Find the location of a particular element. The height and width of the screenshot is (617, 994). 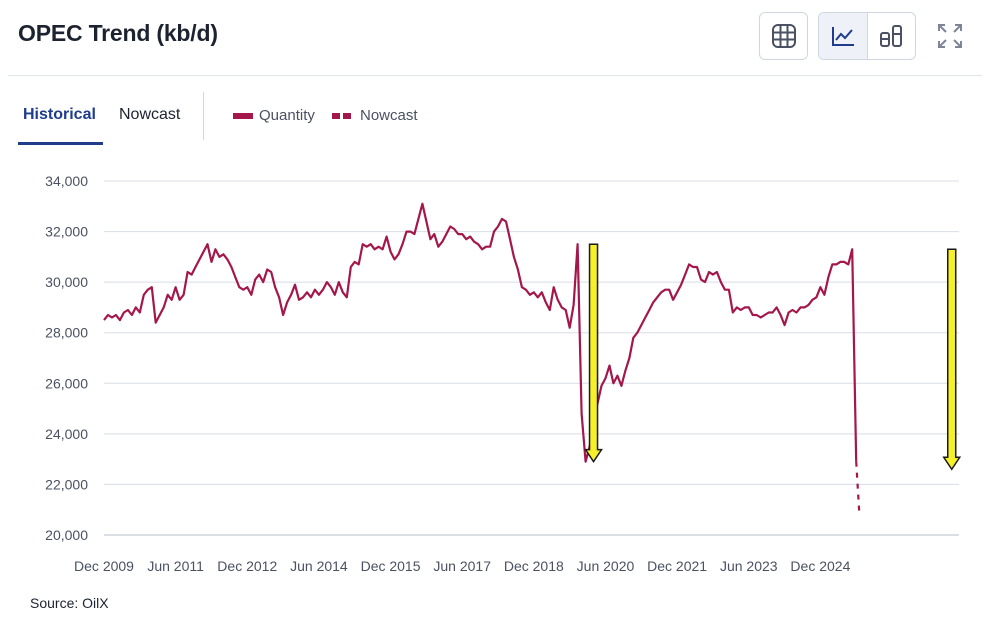

y-tick-label: 20,000 is located at coordinates (66, 535).